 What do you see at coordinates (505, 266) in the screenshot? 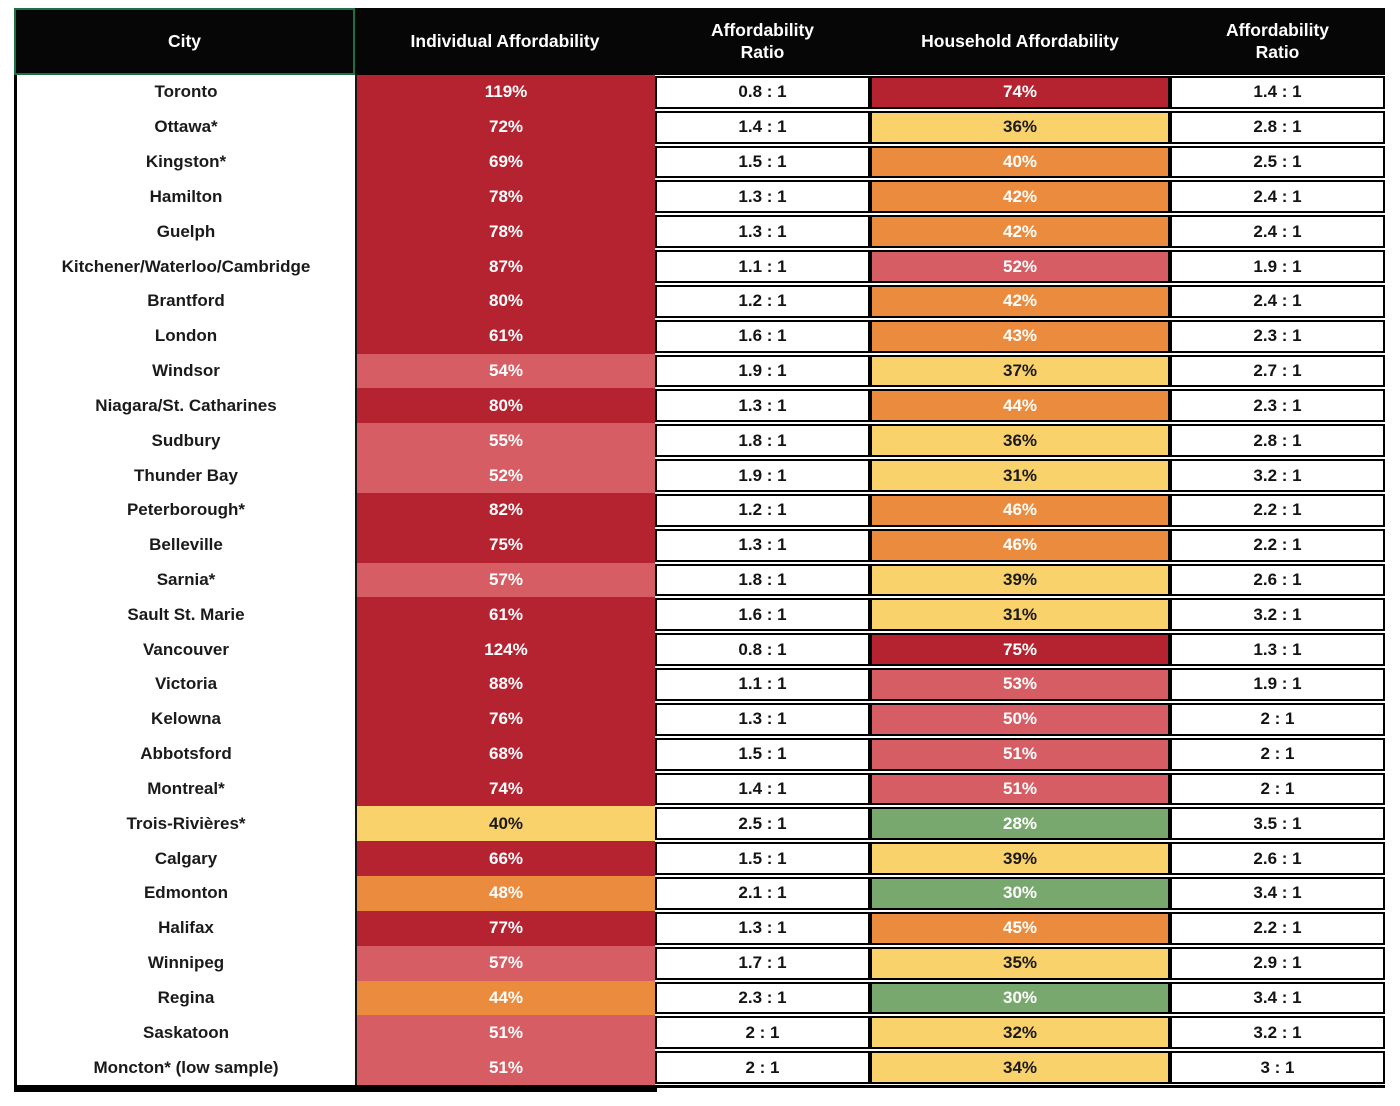
I see `individual-affordability-cell: 87%` at bounding box center [505, 266].